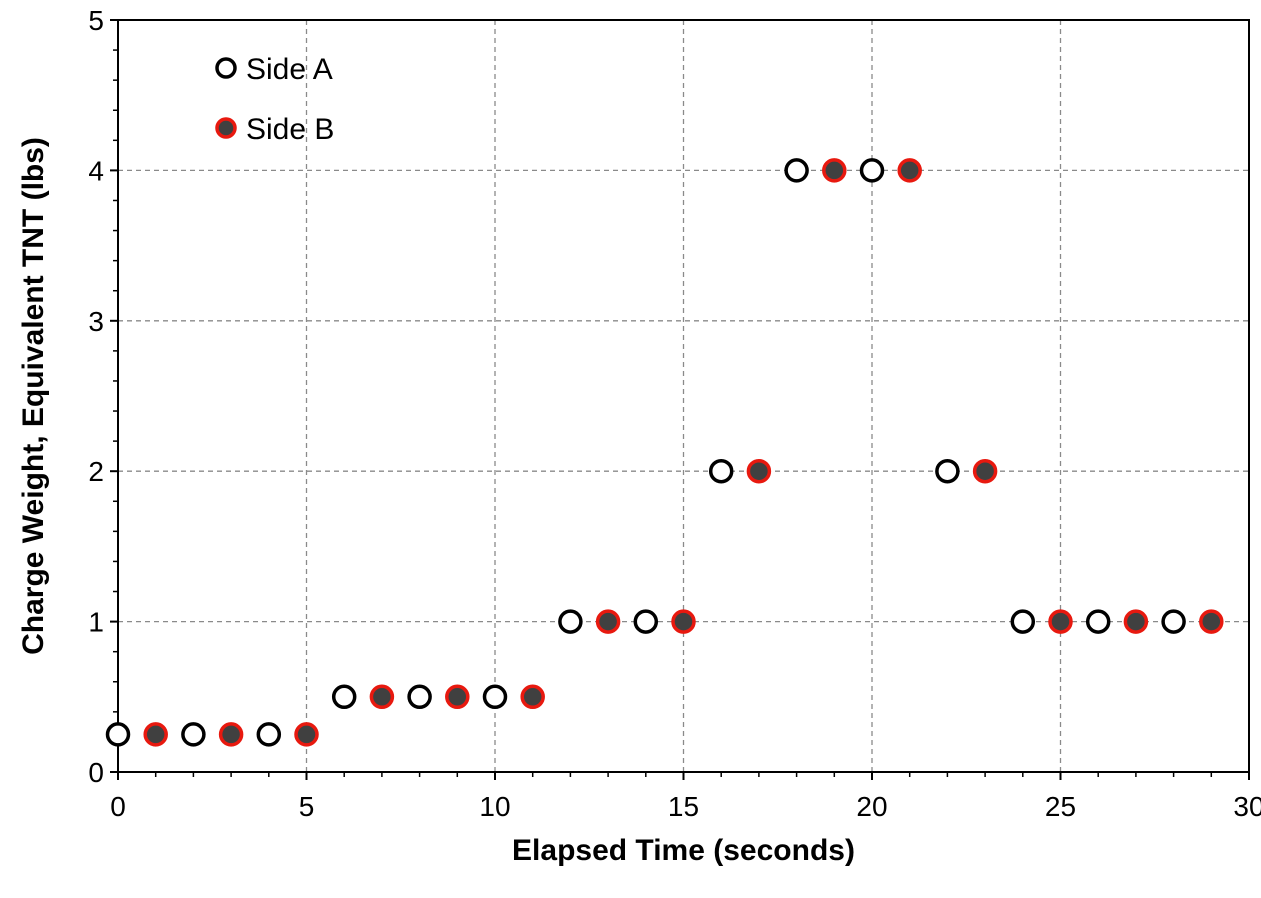 The height and width of the screenshot is (898, 1261). I want to click on legend: Side A Side B, so click(274, 99).